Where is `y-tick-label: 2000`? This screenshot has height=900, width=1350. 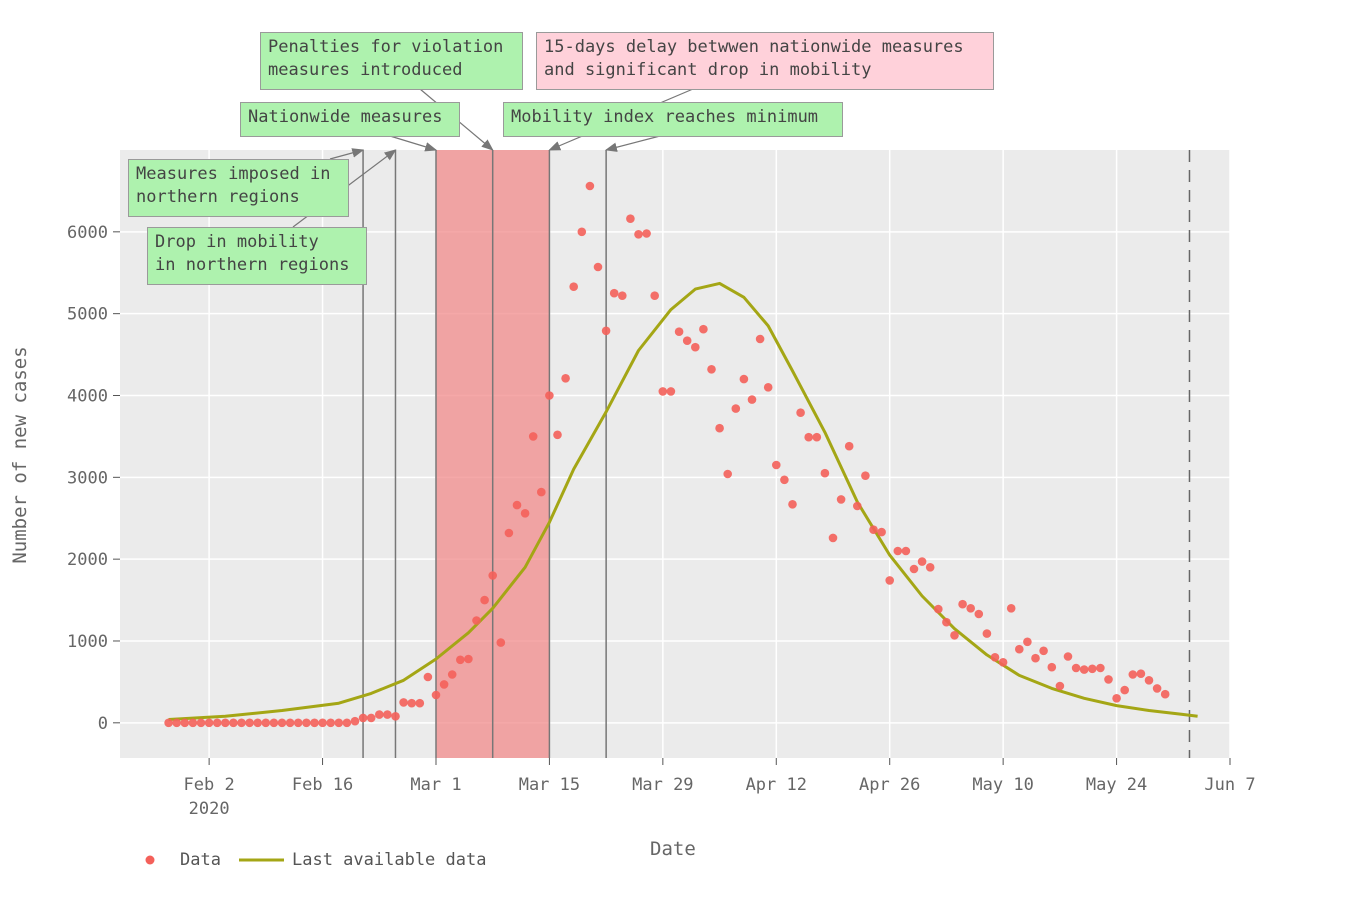
y-tick-label: 2000 is located at coordinates (87, 560).